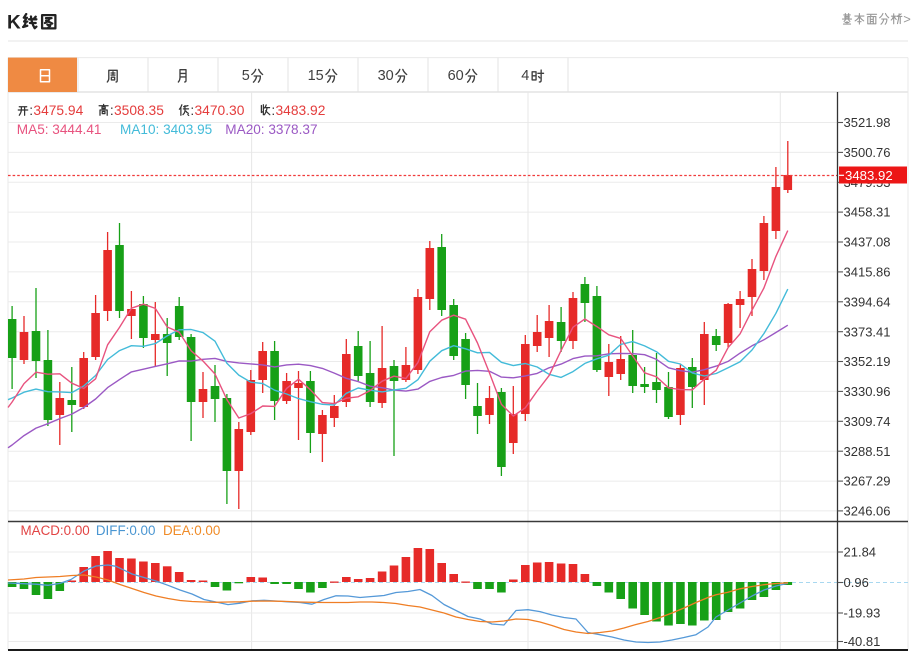 The image size is (912, 654). What do you see at coordinates (867, 122) in the screenshot?
I see `svg-text: 3521.98` at bounding box center [867, 122].